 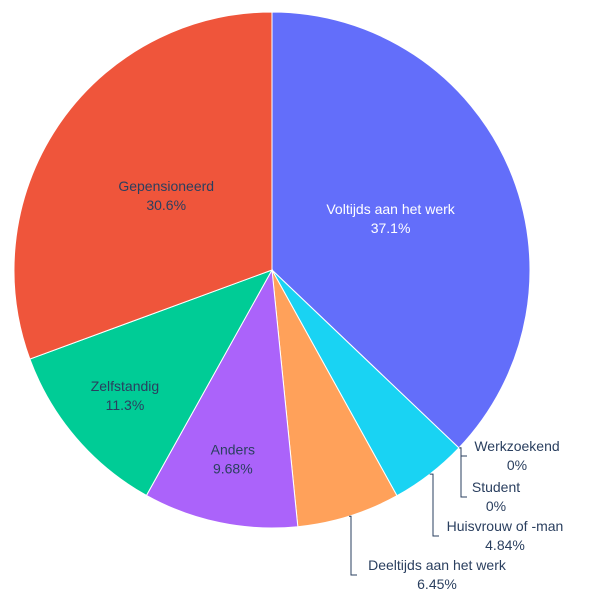 What do you see at coordinates (505, 535) in the screenshot?
I see `slice-label: Huisvrouw of -man 4.84%` at bounding box center [505, 535].